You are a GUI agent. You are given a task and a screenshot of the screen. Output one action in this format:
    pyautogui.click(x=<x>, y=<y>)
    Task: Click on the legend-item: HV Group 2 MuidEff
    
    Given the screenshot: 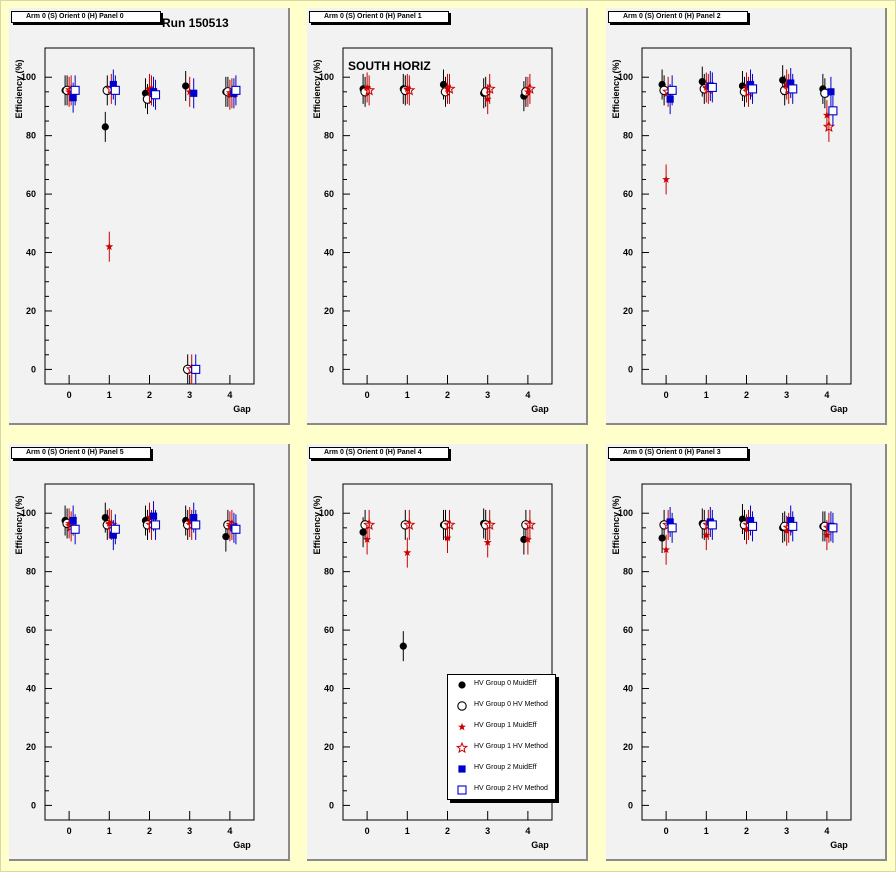 What is the action you would take?
    pyautogui.click(x=501, y=769)
    